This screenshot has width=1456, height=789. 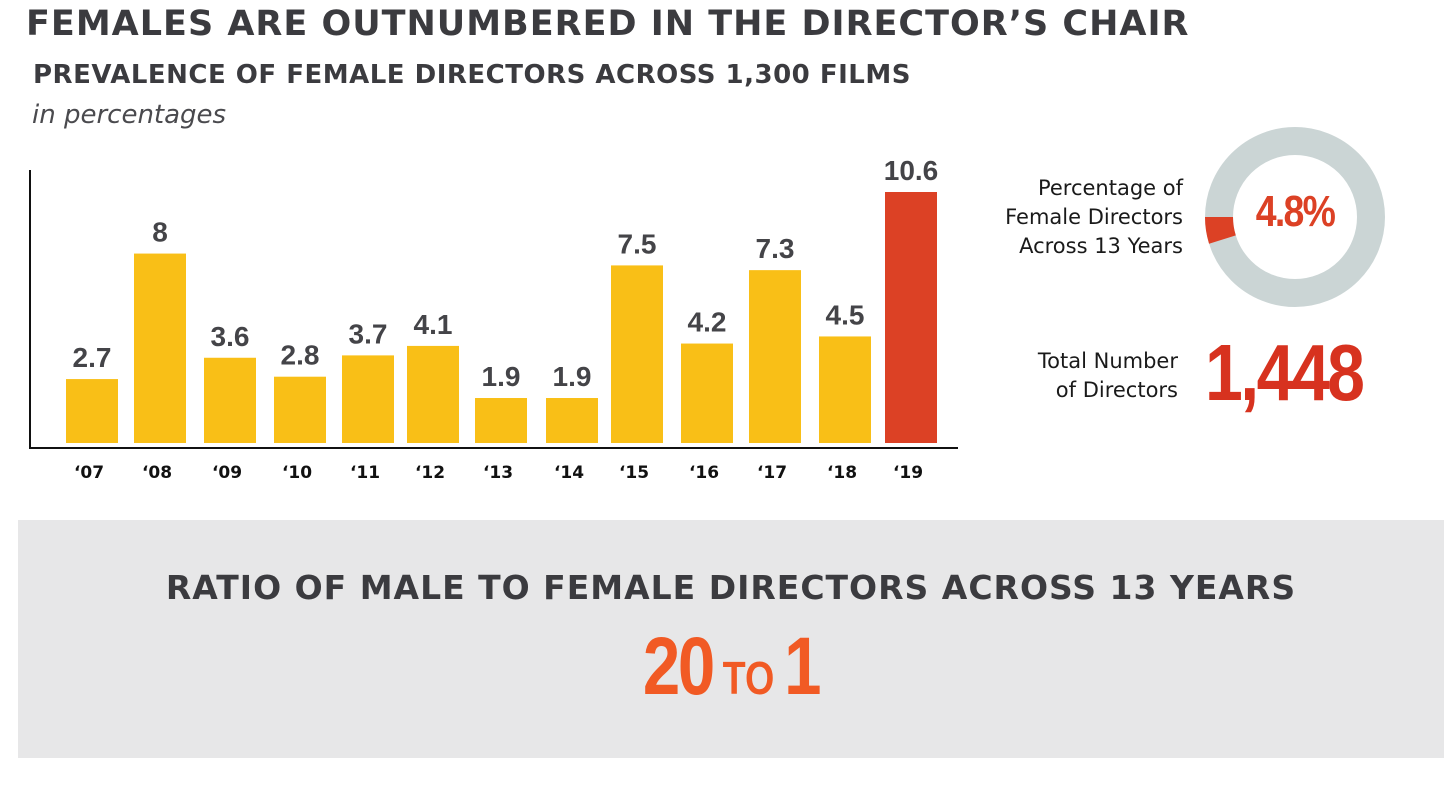 I want to click on x-tick-label-0: ‘07, so click(x=89, y=473).